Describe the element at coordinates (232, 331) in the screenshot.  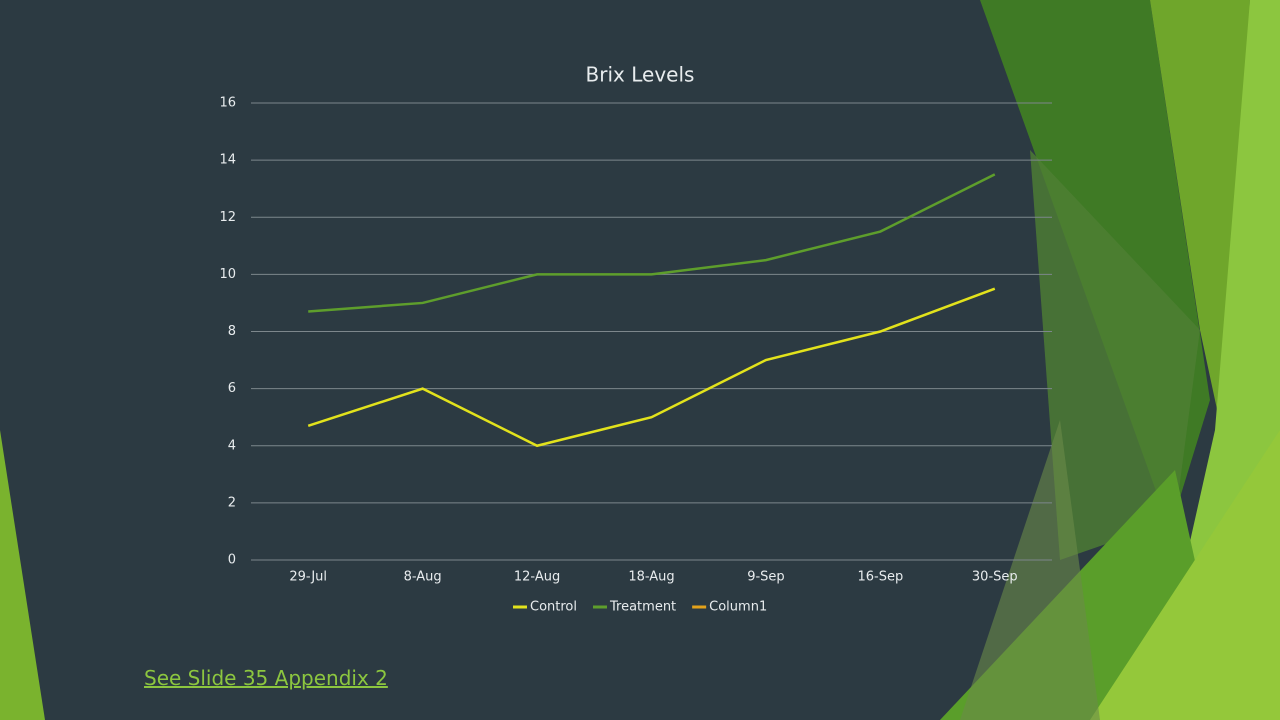
I see `y-tick-label: 8` at that location.